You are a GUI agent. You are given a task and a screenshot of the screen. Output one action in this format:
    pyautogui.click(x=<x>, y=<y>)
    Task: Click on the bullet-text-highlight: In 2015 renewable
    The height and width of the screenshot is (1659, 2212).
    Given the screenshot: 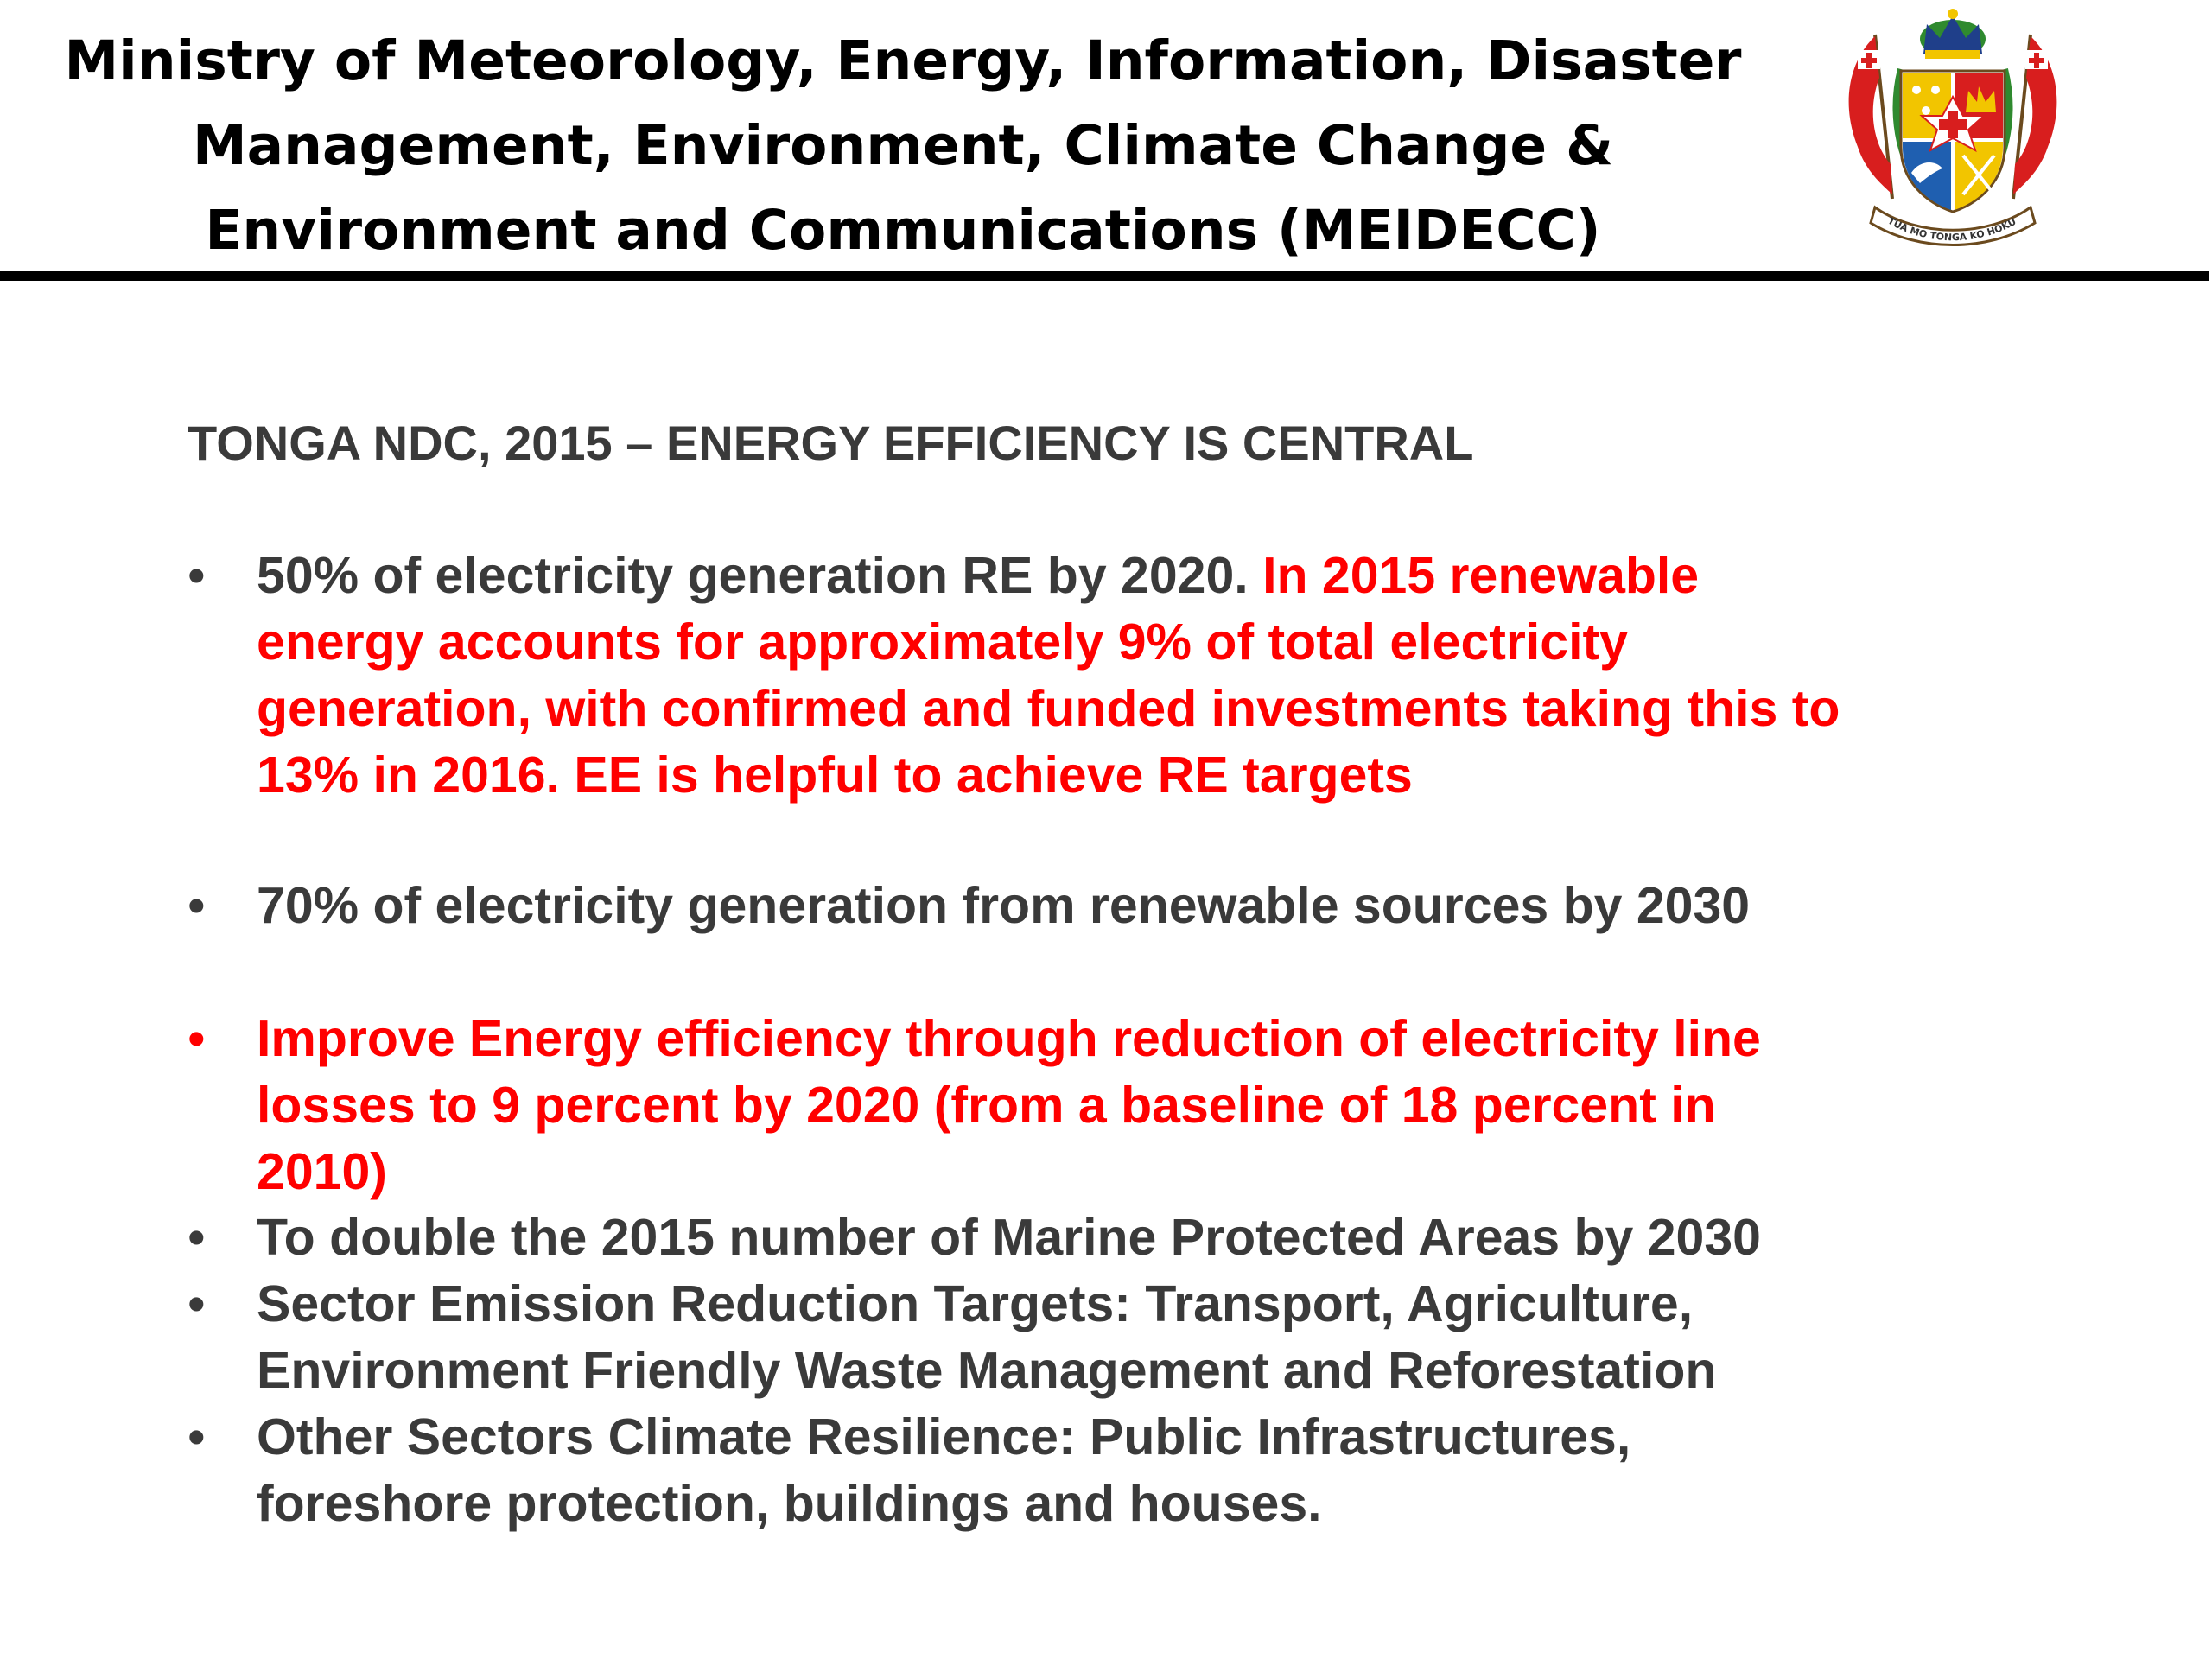 What is the action you would take?
    pyautogui.click(x=1481, y=575)
    